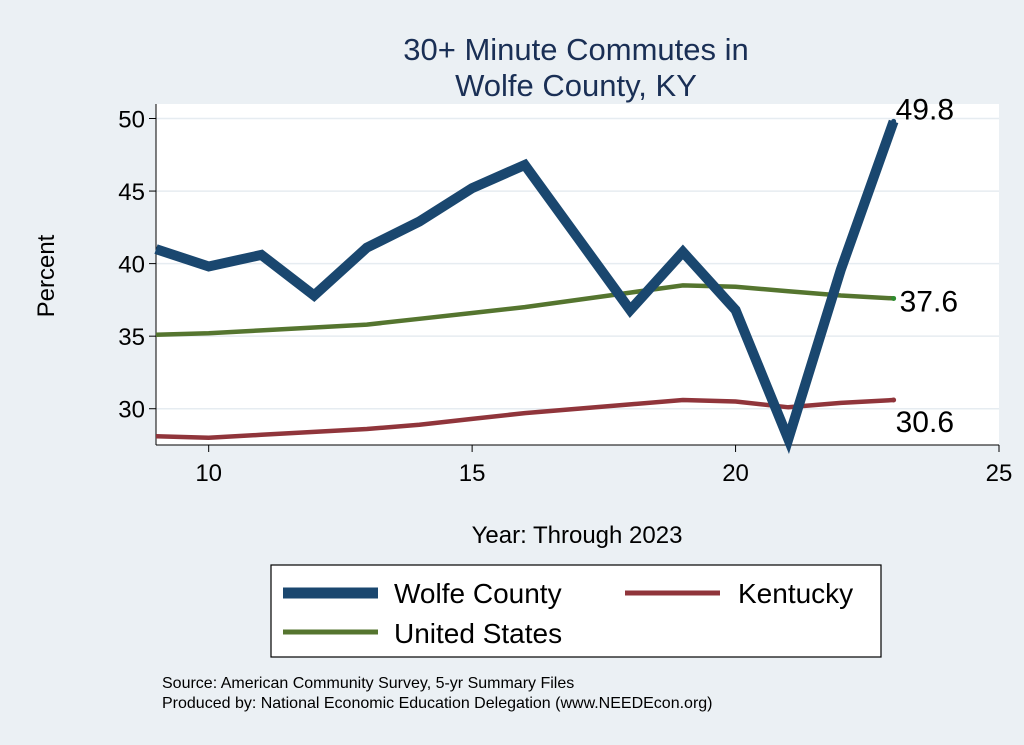 Image resolution: width=1024 pixels, height=745 pixels. What do you see at coordinates (131, 192) in the screenshot?
I see `y-tick-label-45: 45` at bounding box center [131, 192].